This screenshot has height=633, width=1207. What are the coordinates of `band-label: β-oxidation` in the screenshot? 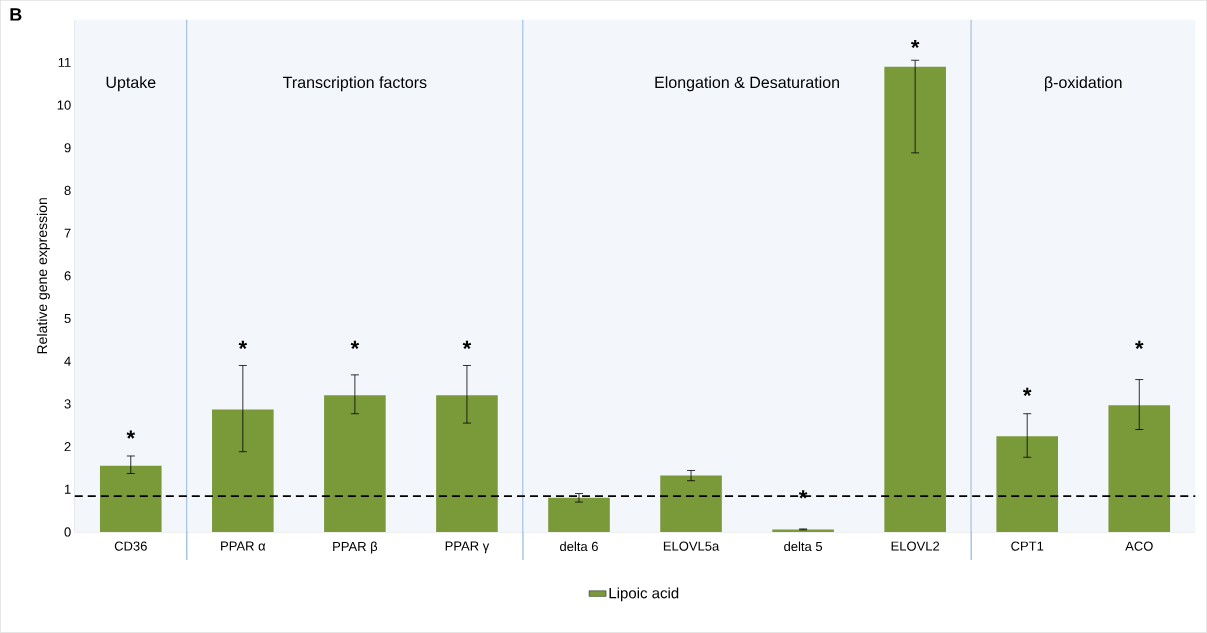 It's located at (1083, 84).